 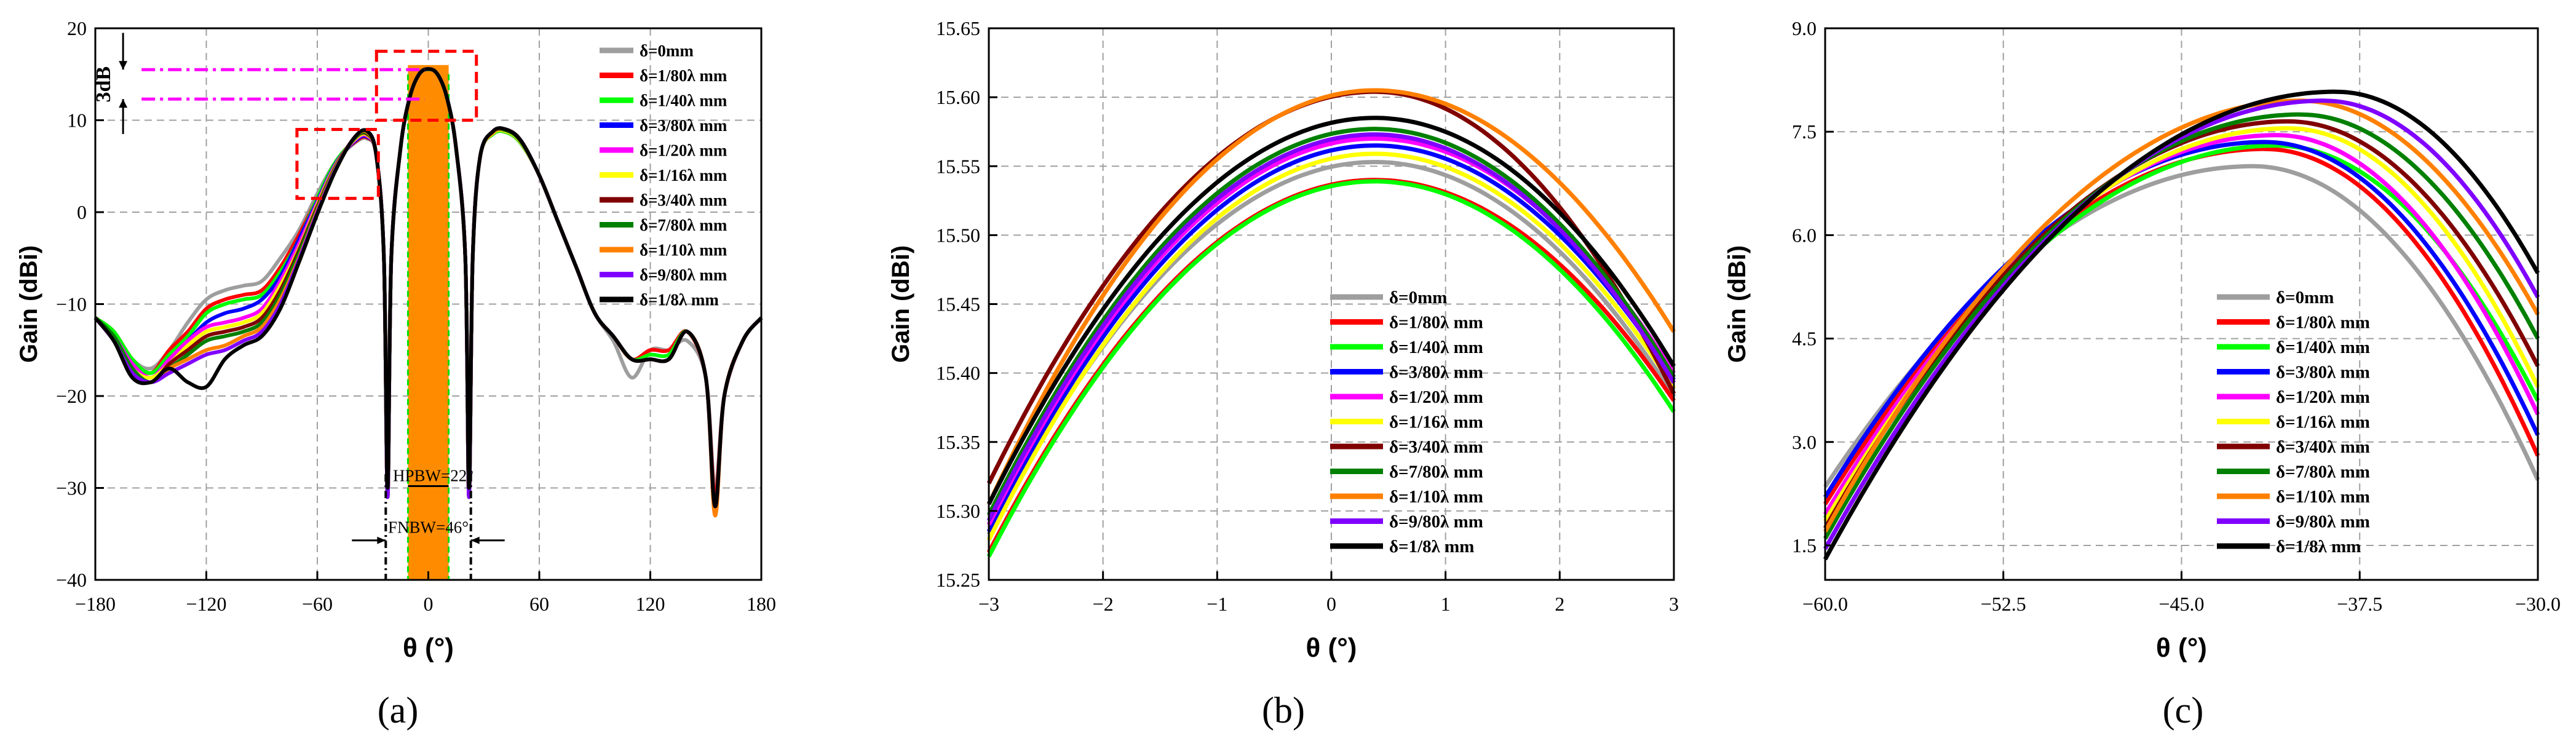 I want to click on hpbw-band, so click(x=428, y=323).